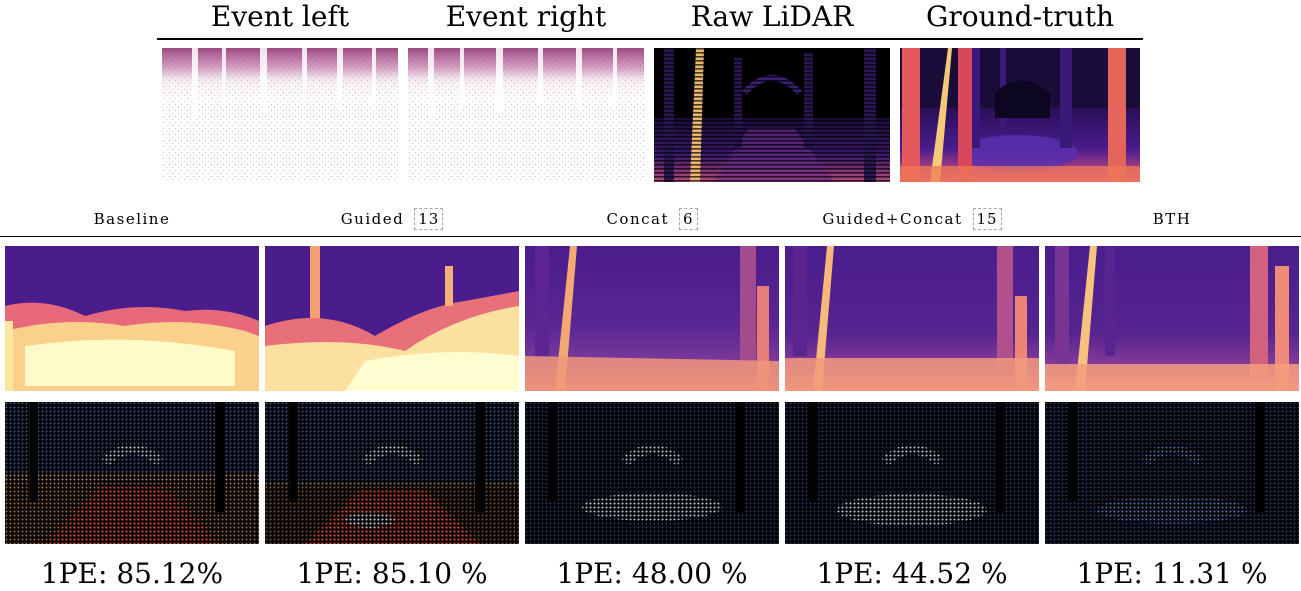 The image size is (1301, 591). Describe the element at coordinates (688, 219) in the screenshot. I see `citation-ref: 6` at that location.